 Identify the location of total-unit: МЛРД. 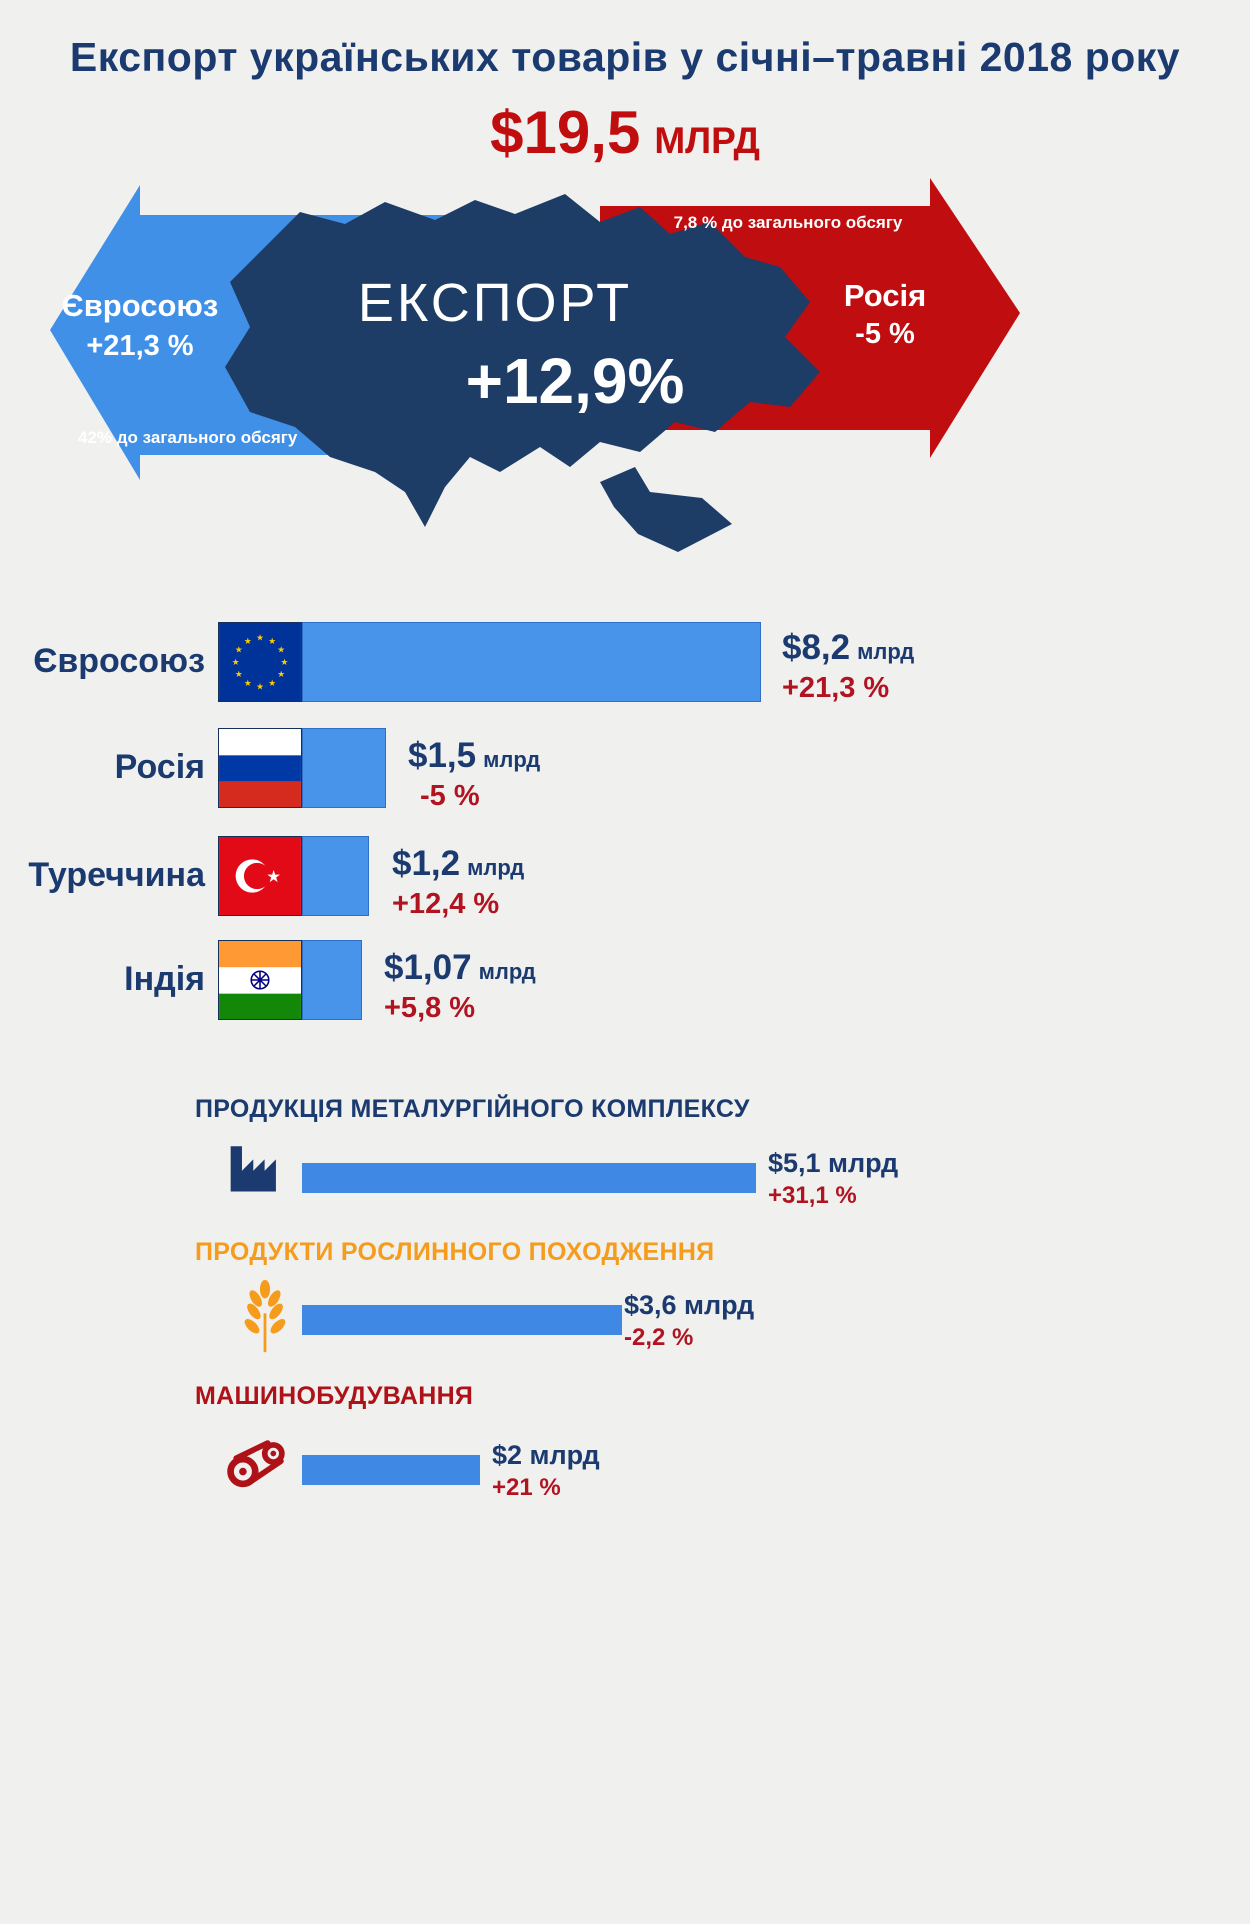
(707, 140).